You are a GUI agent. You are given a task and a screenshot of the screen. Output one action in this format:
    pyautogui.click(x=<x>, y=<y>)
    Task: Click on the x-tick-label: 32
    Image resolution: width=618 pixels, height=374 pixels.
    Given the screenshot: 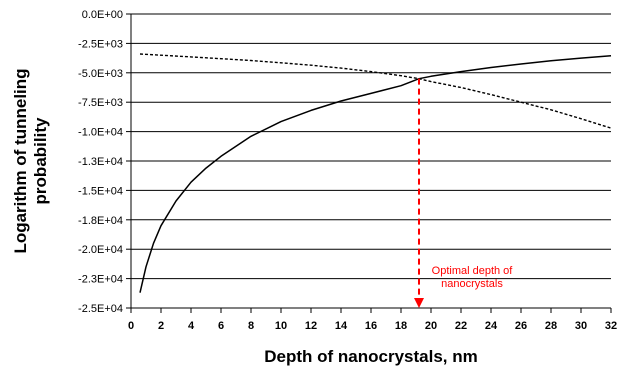 What is the action you would take?
    pyautogui.click(x=611, y=326)
    